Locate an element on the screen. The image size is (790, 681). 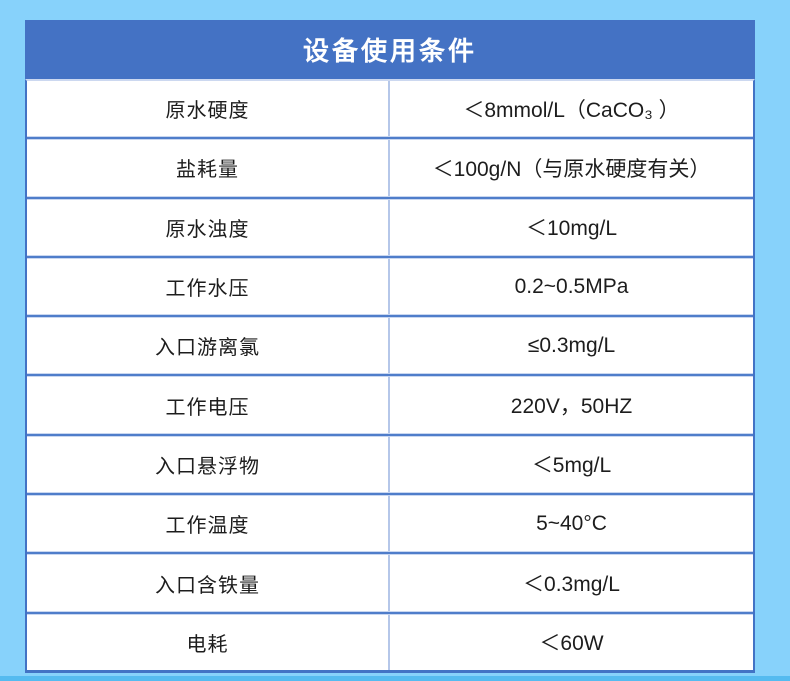
row-value: ＜8mmol/L（CaCO₃ ） is located at coordinates (571, 110).